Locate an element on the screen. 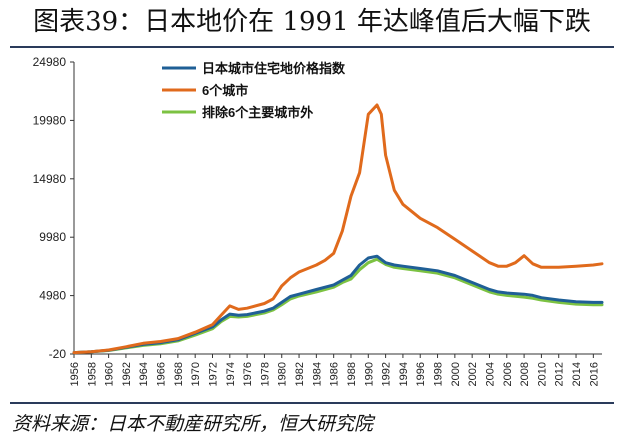  x-tick-label: 1986 is located at coordinates (335, 374).